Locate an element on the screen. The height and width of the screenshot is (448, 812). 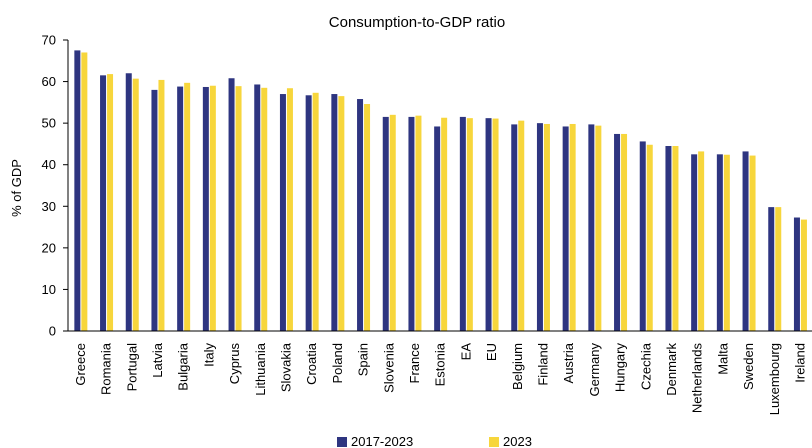
bar-2023-denmark is located at coordinates (675, 238).